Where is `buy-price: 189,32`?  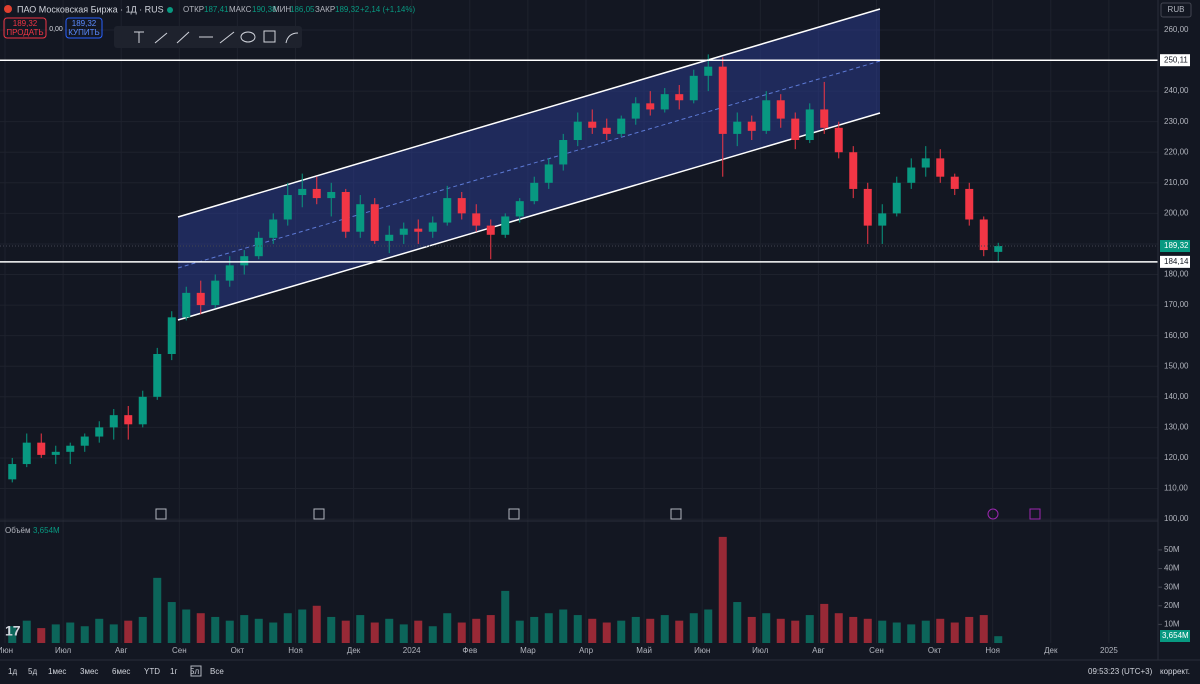 buy-price: 189,32 is located at coordinates (84, 23).